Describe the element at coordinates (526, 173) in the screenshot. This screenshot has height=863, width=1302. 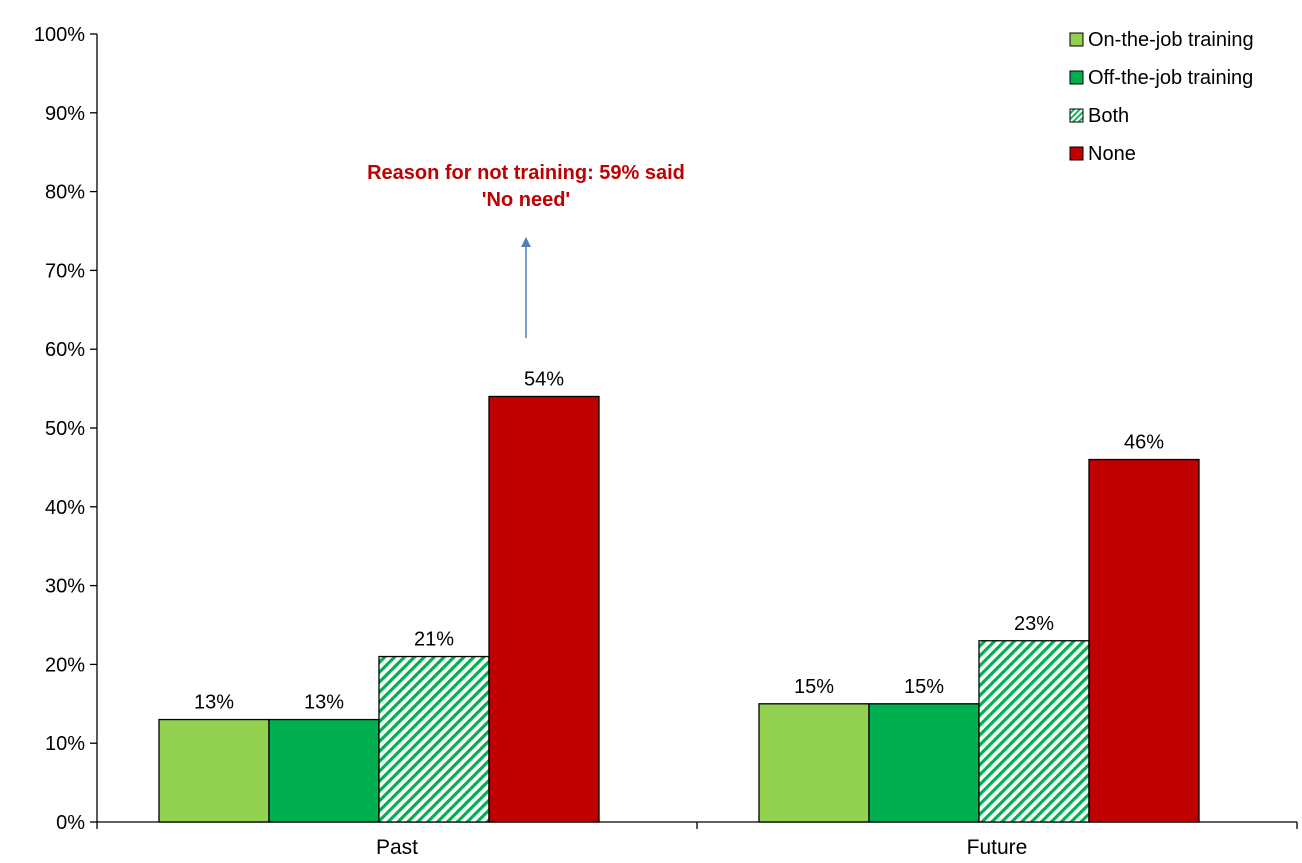
I see `annotation-text: Reason for not training: 59% said` at that location.